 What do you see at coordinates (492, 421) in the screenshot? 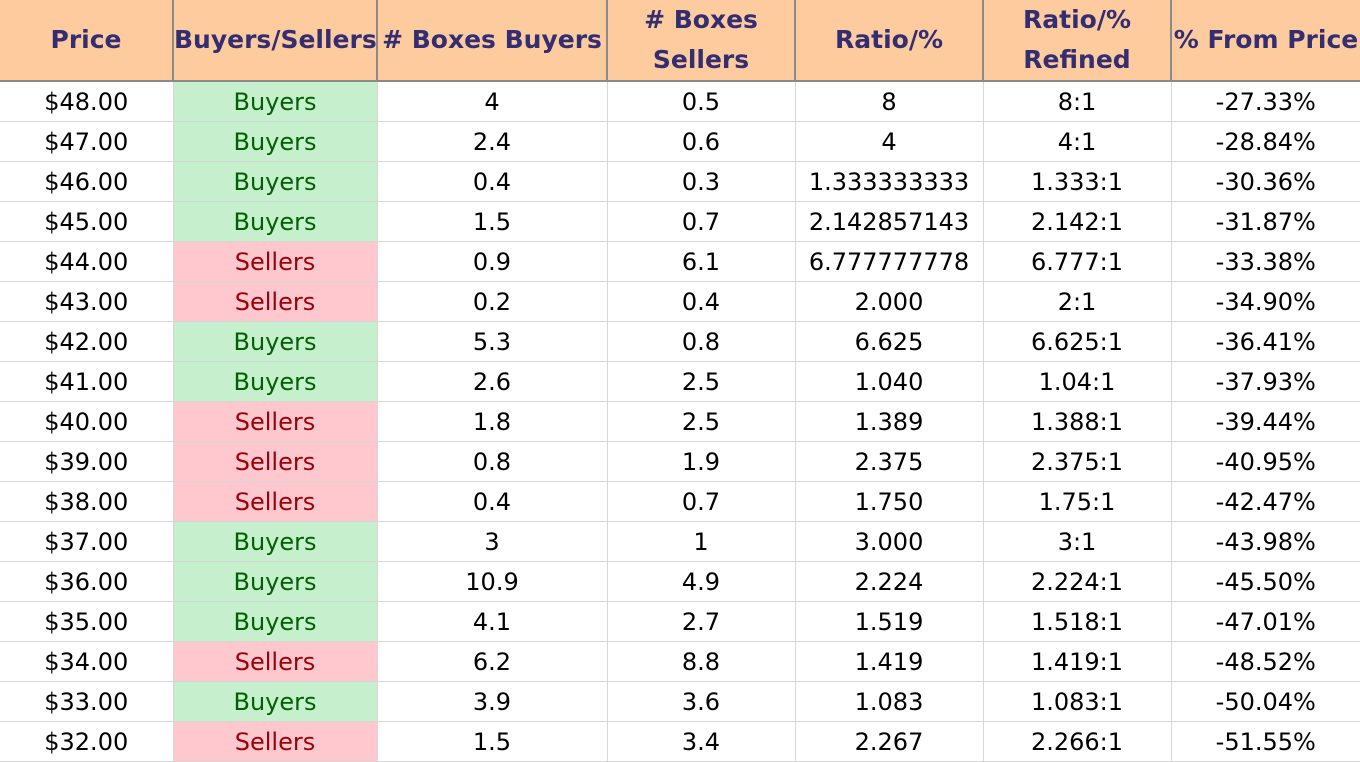
I see `boxes-buyers-cell: 1.8` at bounding box center [492, 421].